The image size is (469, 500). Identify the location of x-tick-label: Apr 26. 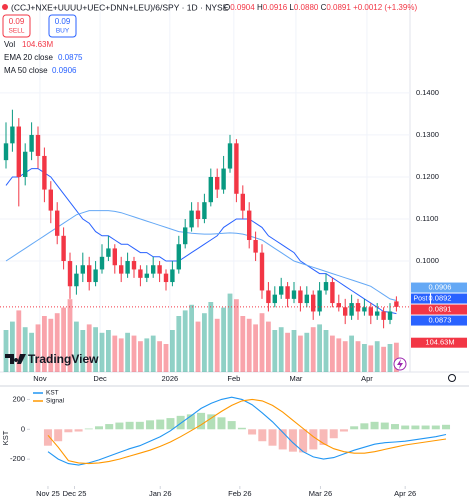
(405, 493).